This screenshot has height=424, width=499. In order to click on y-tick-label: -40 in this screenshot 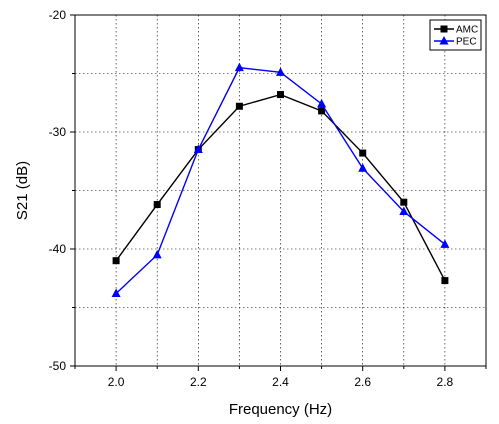, I will do `click(58, 249)`.